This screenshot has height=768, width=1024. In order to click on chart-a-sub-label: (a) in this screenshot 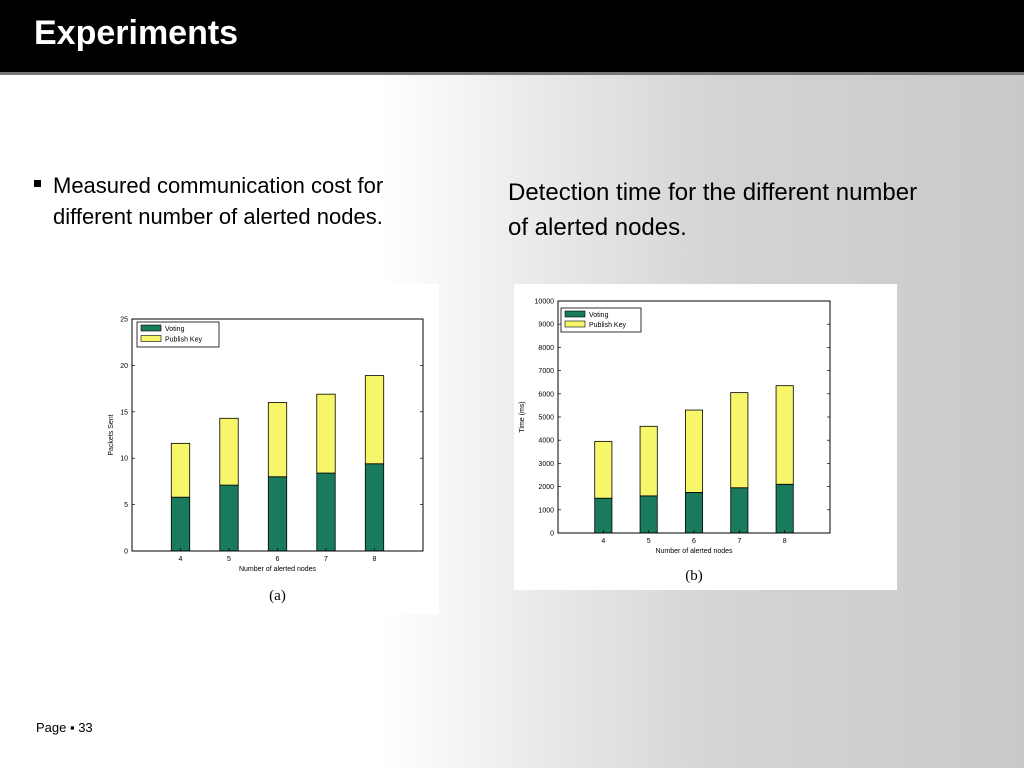, I will do `click(277, 596)`.